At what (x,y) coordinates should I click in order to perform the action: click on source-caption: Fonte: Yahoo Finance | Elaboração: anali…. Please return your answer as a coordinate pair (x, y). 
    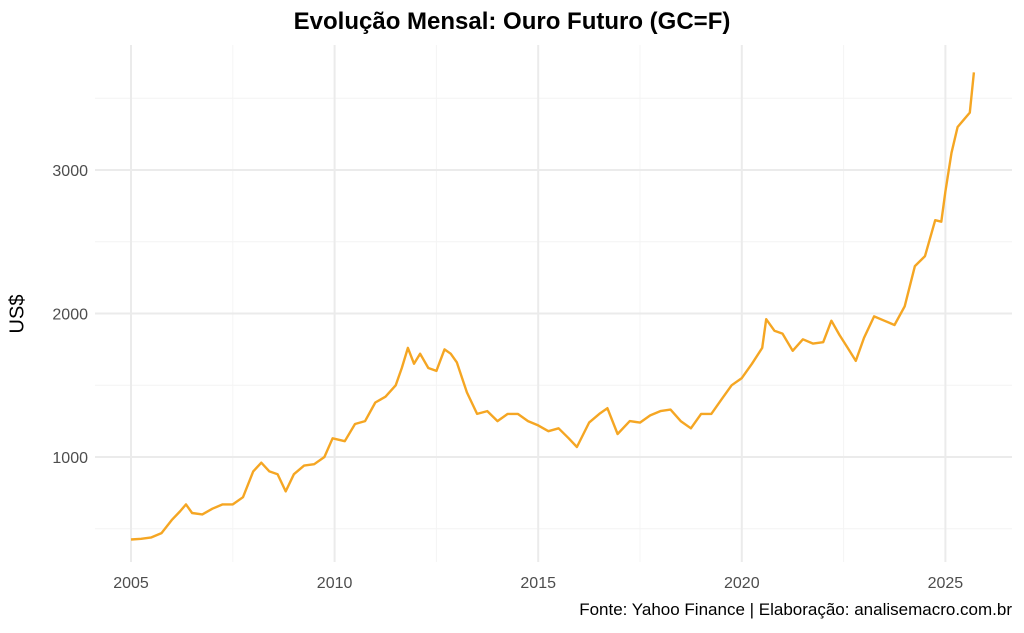
    Looking at the image, I should click on (795, 609).